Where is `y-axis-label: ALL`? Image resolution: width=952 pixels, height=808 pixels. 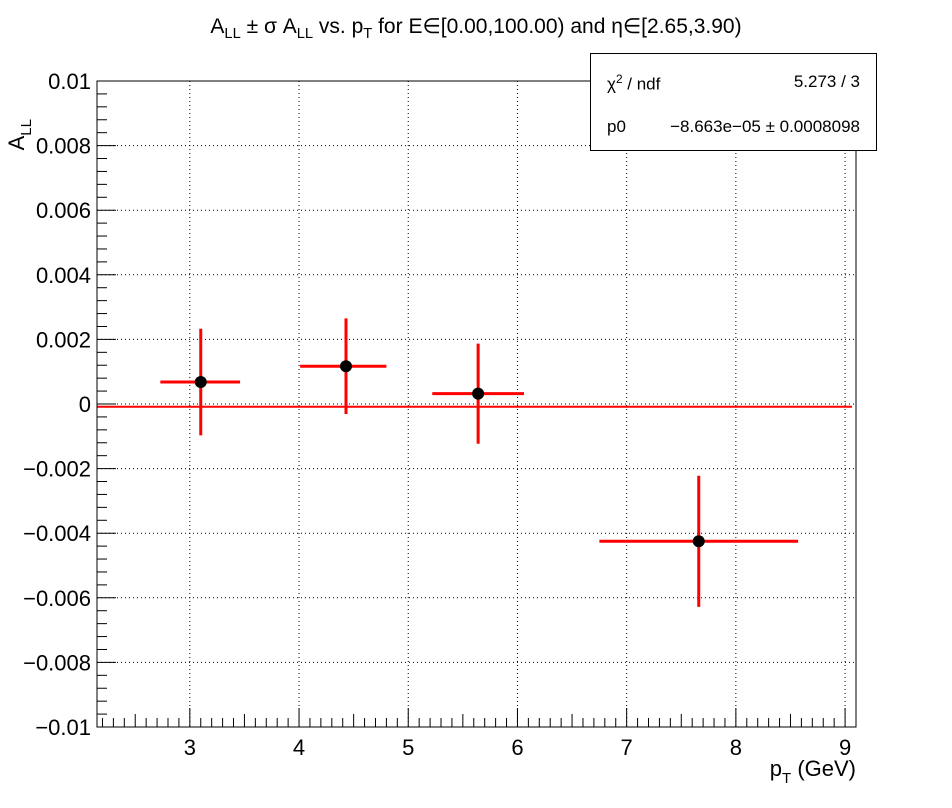
y-axis-label: ALL is located at coordinates (19, 134).